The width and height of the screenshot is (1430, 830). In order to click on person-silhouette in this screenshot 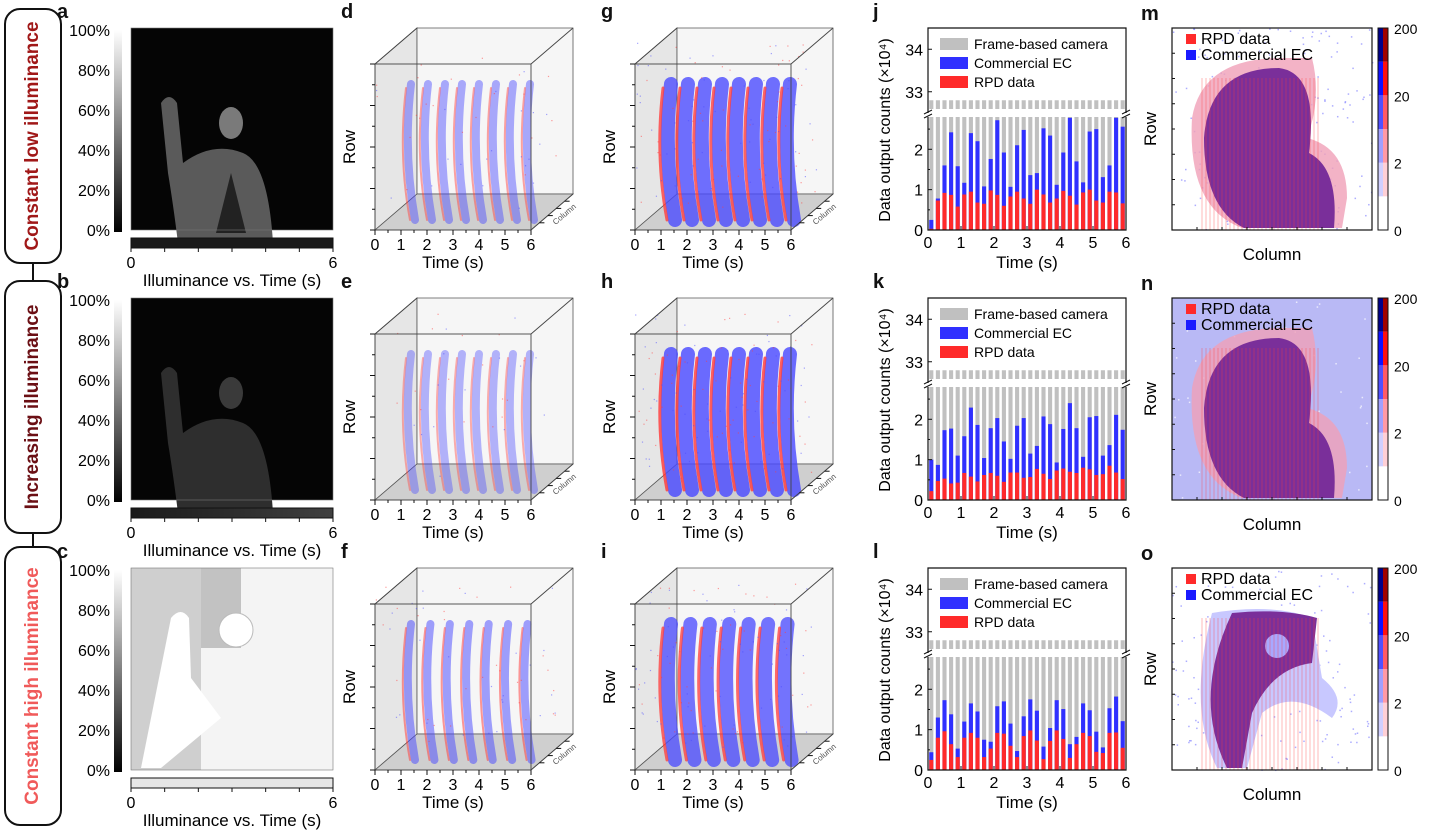, I will do `click(217, 440)`.